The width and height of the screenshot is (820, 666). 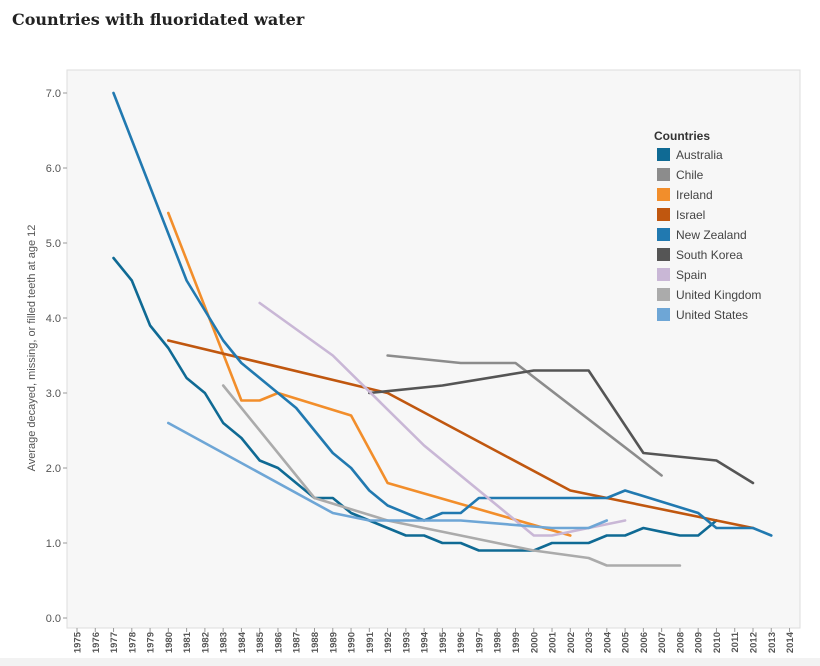 I want to click on x-tick-label: 2003, so click(x=589, y=642).